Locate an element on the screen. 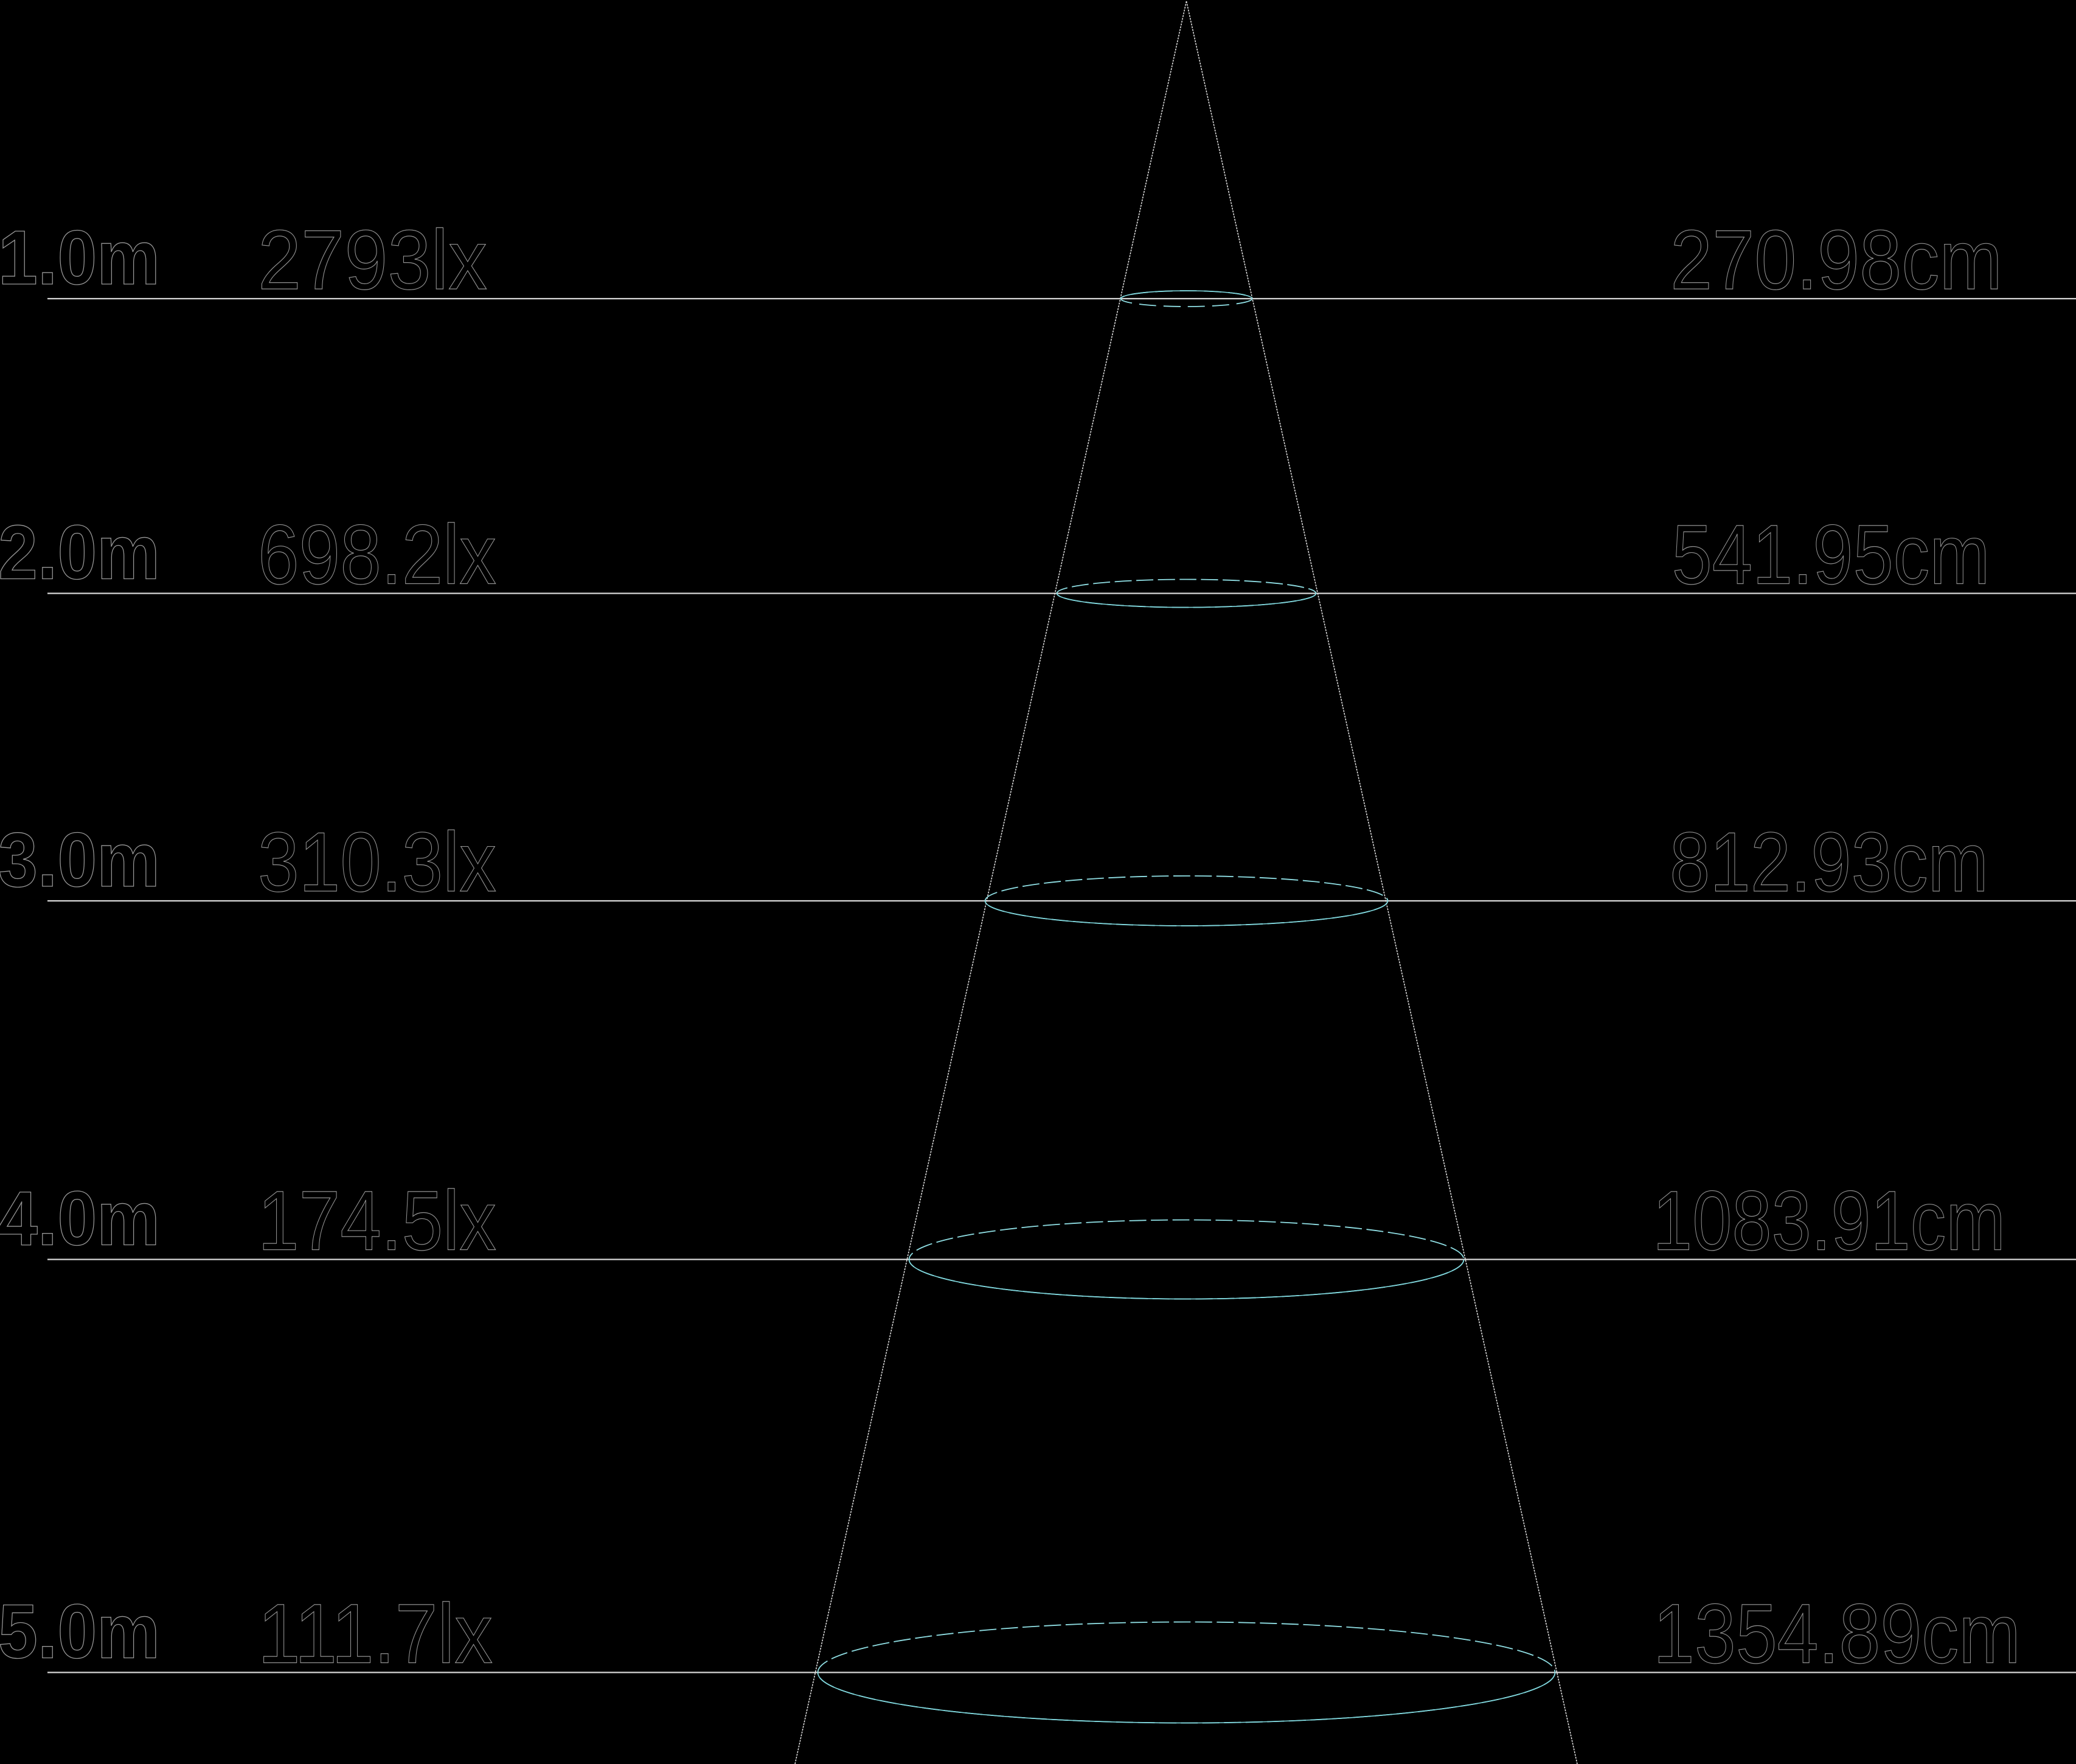 The height and width of the screenshot is (1764, 2076). svg-text: 541.95cm is located at coordinates (1831, 555).